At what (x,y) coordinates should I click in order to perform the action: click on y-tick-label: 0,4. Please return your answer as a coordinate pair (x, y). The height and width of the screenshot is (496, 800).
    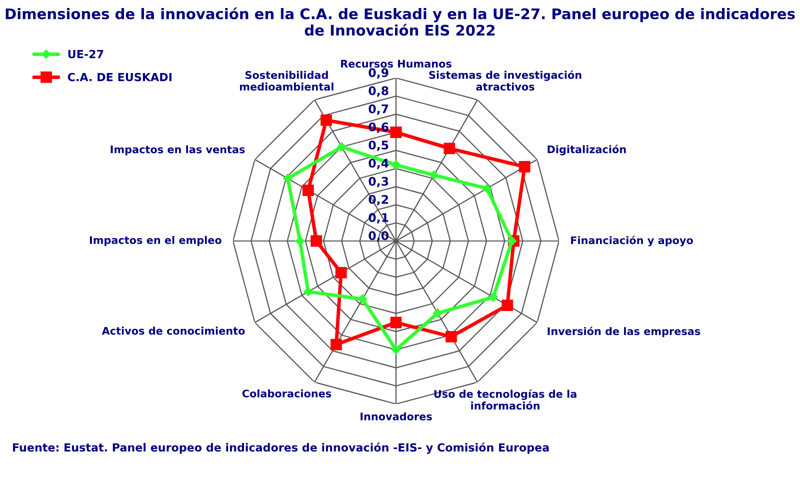
    Looking at the image, I should click on (378, 164).